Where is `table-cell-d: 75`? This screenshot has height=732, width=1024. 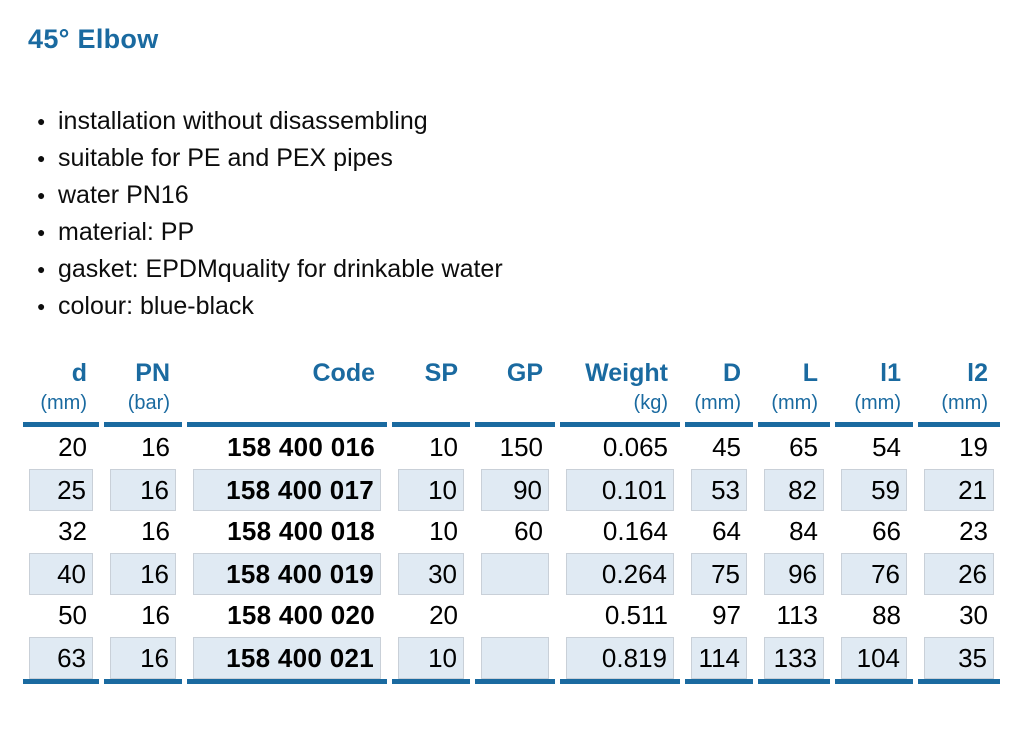 table-cell-d: 75 is located at coordinates (719, 574).